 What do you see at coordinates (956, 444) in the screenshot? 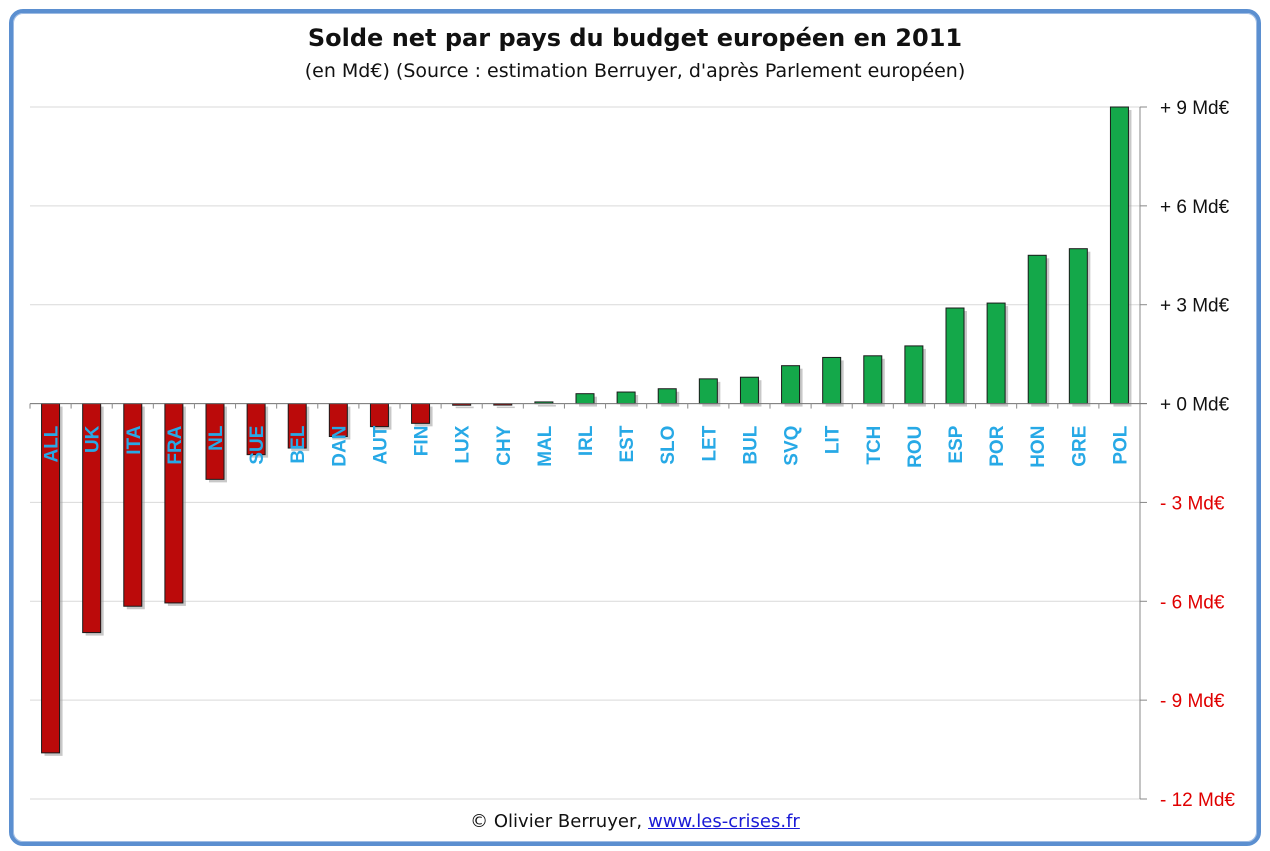
I see `x-category-label: ESP` at bounding box center [956, 444].